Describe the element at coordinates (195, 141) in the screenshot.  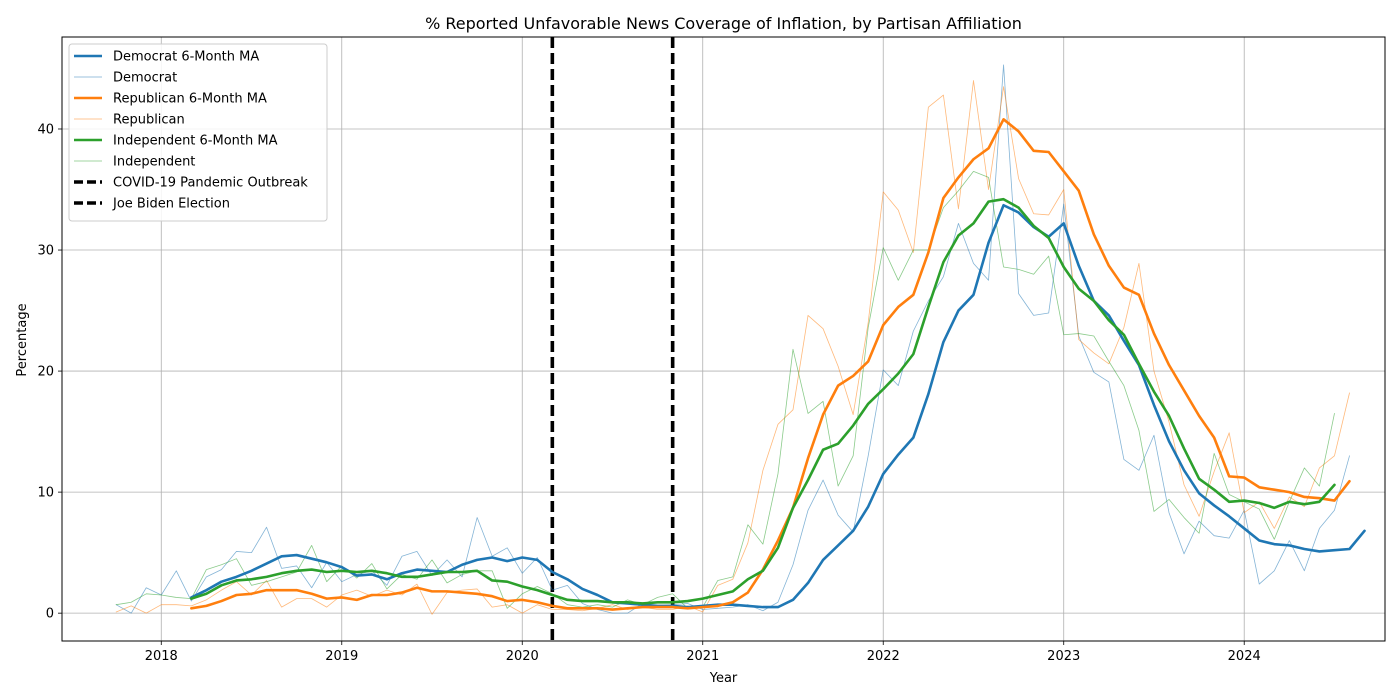
I see `legend-label: Independent 6-Month MA` at that location.